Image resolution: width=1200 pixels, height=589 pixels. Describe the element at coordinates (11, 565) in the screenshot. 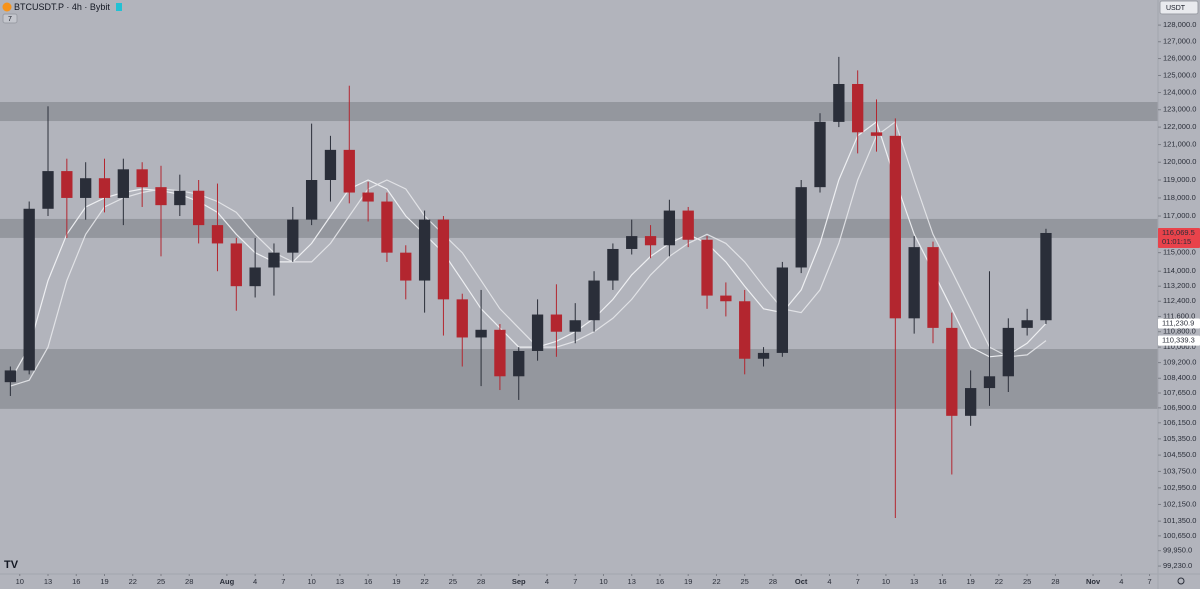

I see `logo: TV` at that location.